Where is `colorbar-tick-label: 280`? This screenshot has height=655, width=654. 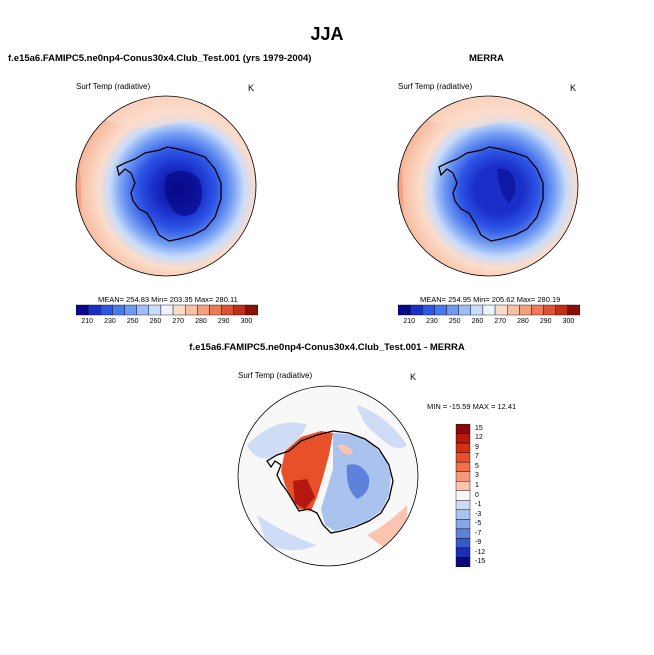
colorbar-tick-label: 280 is located at coordinates (523, 321).